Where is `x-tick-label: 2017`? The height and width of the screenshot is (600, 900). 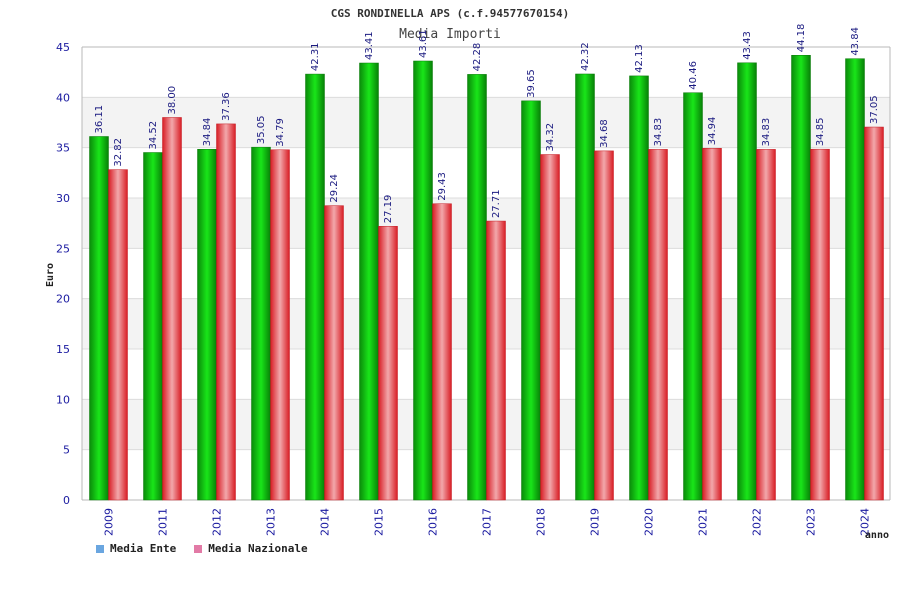
x-tick-label: 2017 is located at coordinates (487, 522).